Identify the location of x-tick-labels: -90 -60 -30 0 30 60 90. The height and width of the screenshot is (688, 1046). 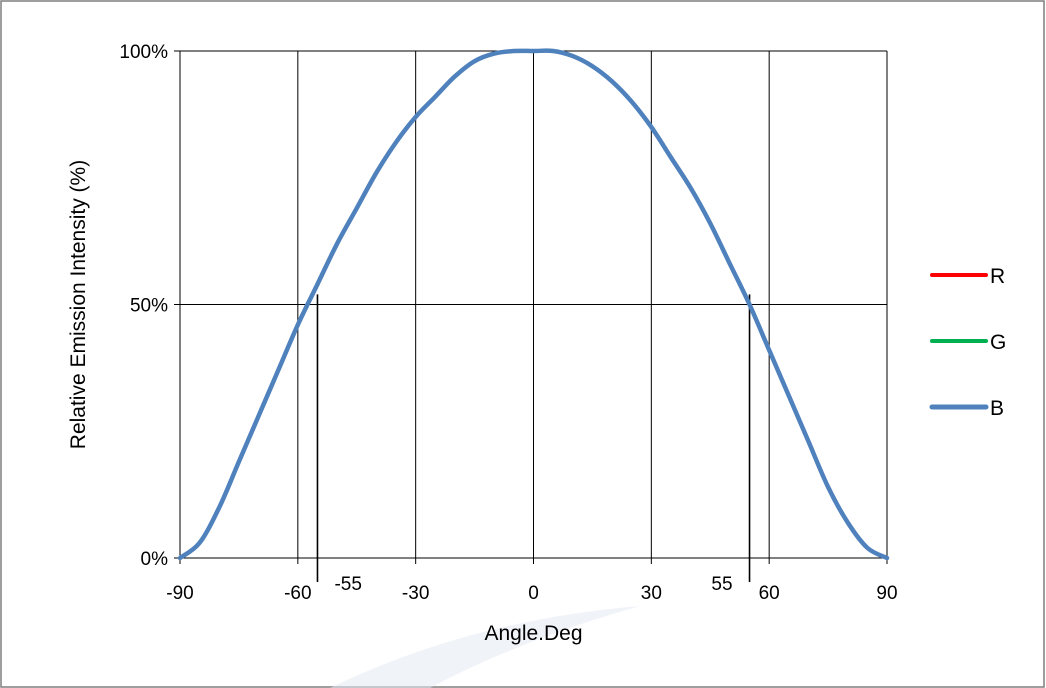
(531, 593).